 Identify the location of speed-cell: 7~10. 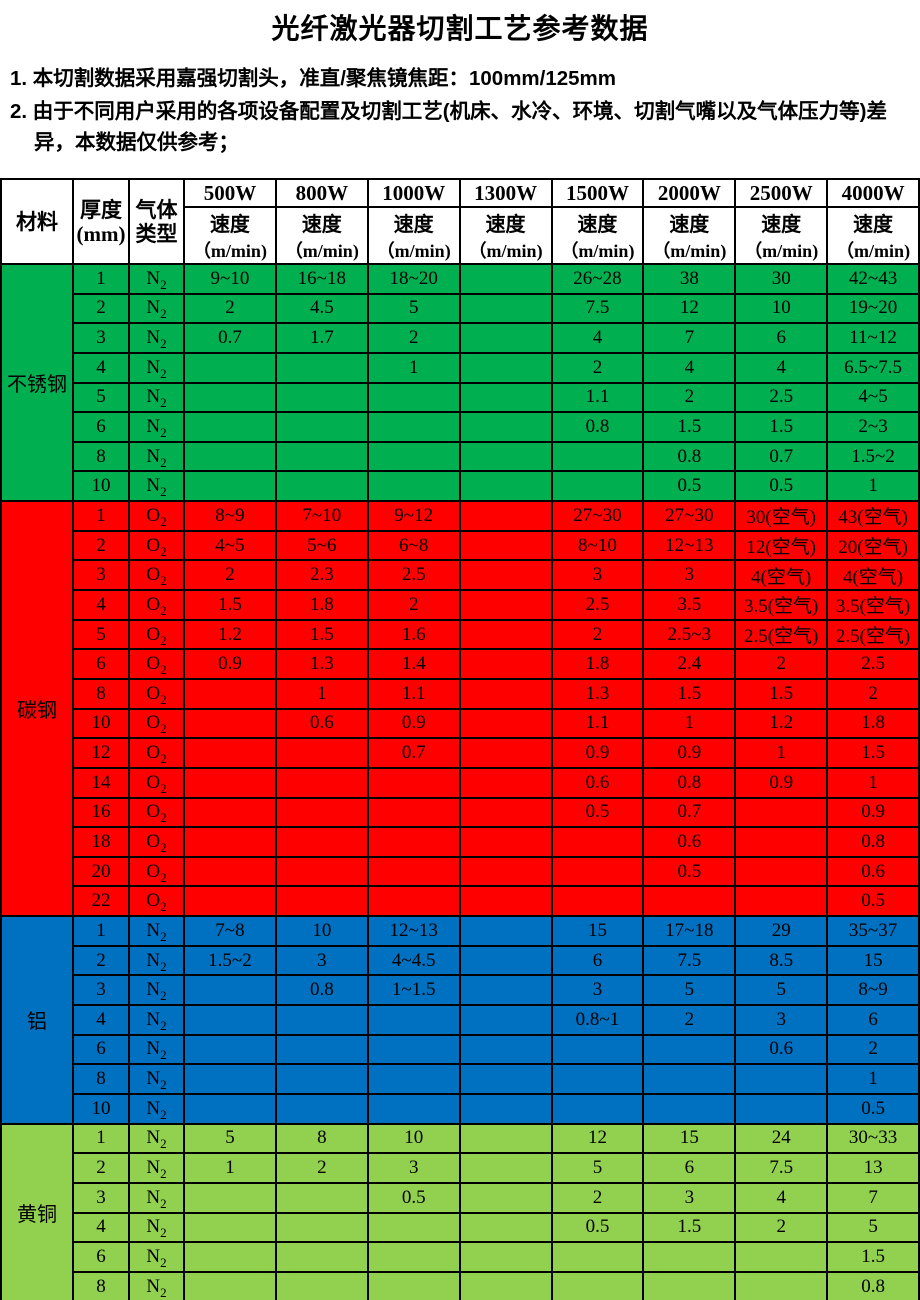
(321, 516).